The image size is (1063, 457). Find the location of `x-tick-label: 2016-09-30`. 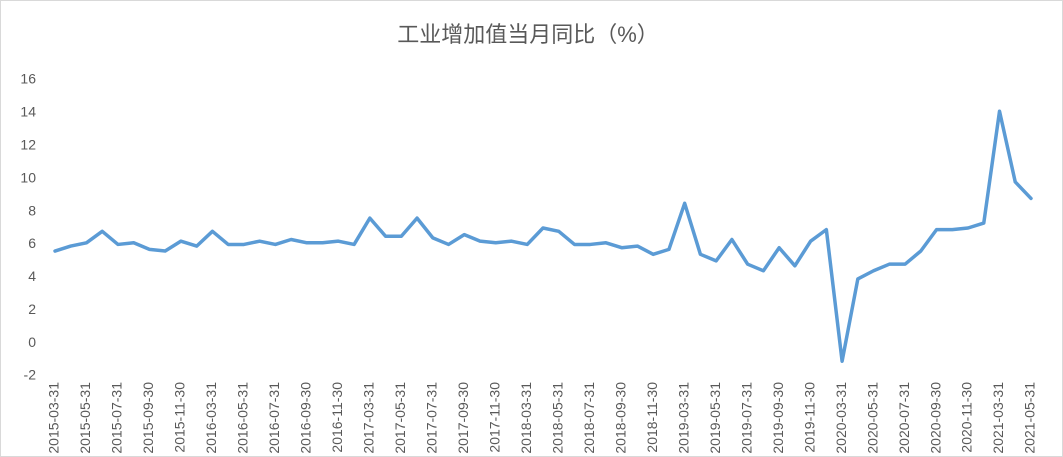

x-tick-label: 2016-09-30 is located at coordinates (306, 418).